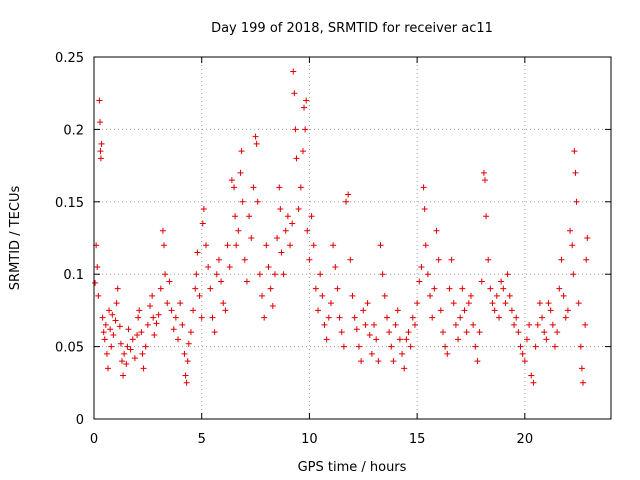 This screenshot has width=640, height=480. Describe the element at coordinates (73, 130) in the screenshot. I see `y-tick-label: 0.2` at that location.